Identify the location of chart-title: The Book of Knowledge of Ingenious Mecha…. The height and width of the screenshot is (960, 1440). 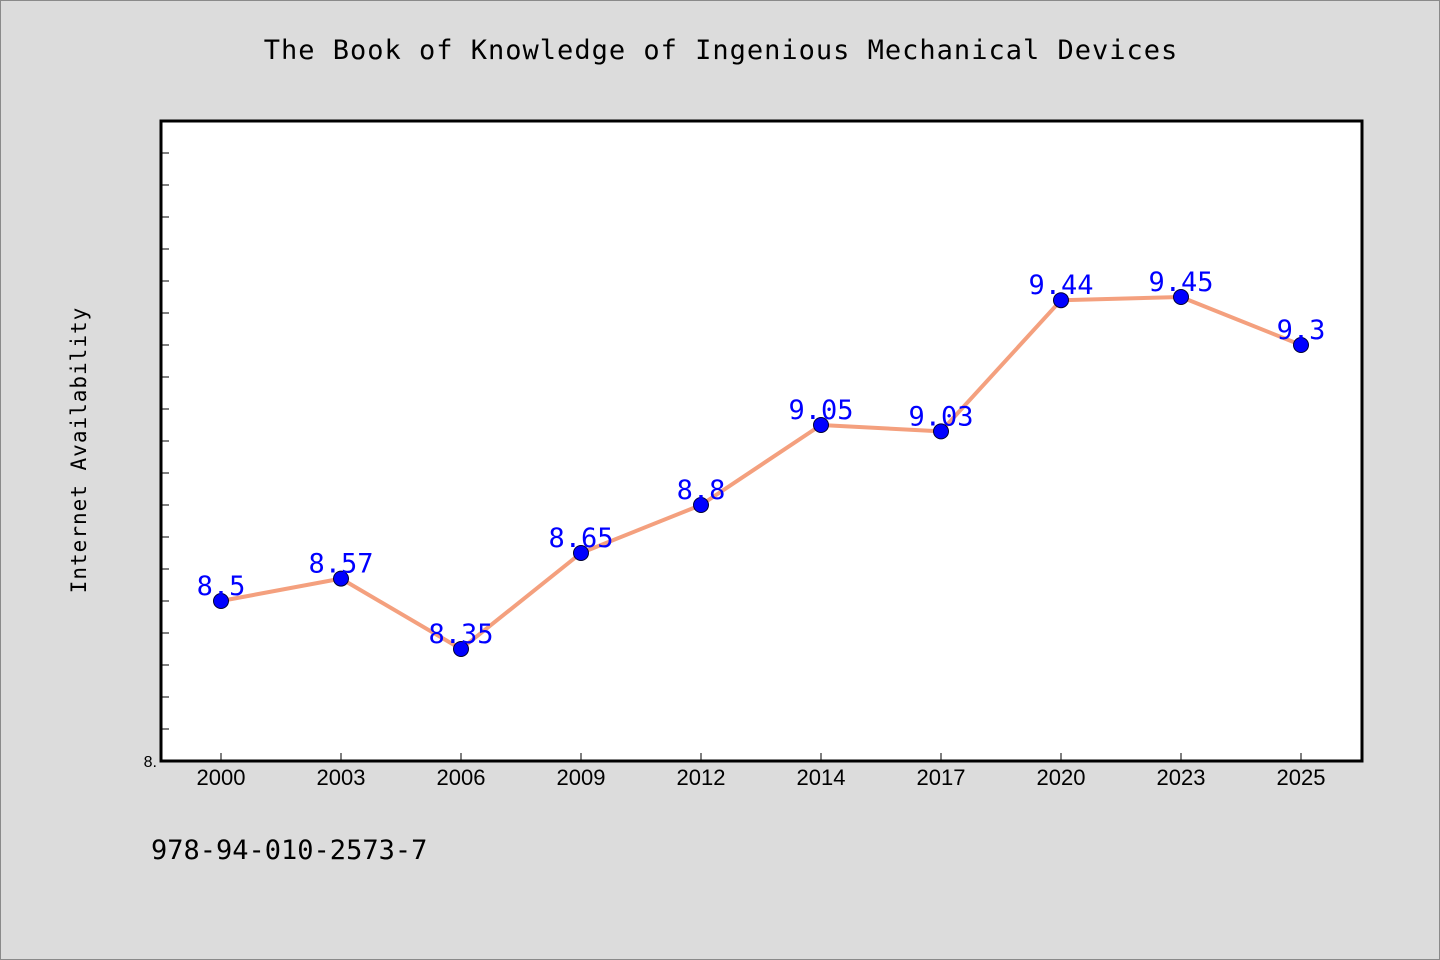
(721, 50).